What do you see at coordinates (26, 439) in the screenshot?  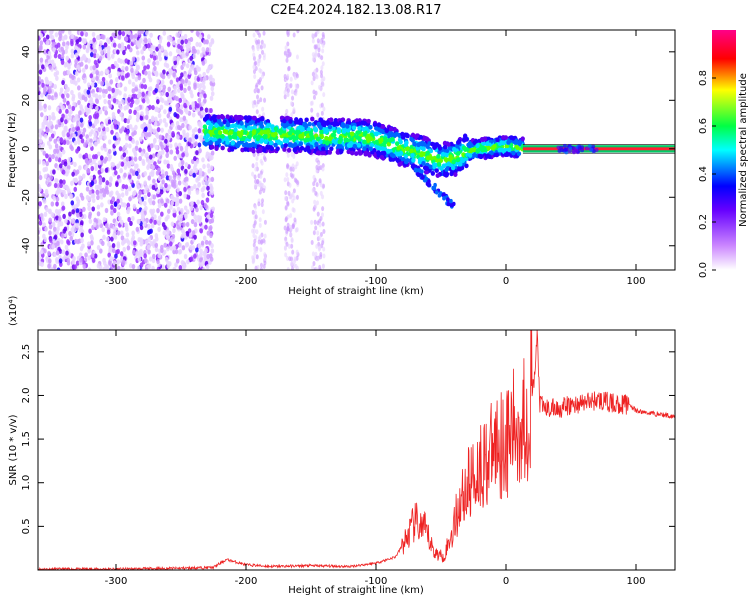 I see `y-tick-label: 1.5` at bounding box center [26, 439].